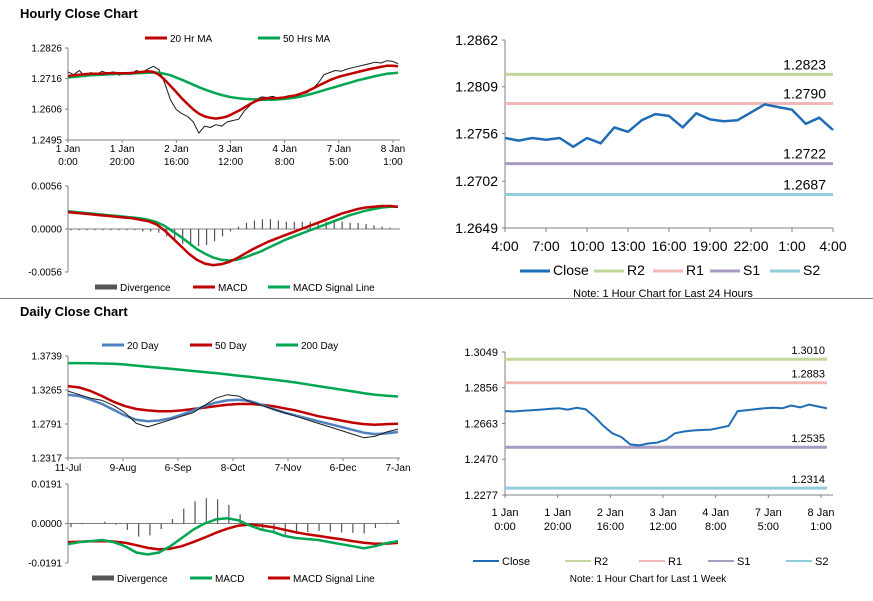 This screenshot has height=601, width=873. Describe the element at coordinates (476, 181) in the screenshot. I see `hourly-levels-y-tick-label: 1.2702` at that location.